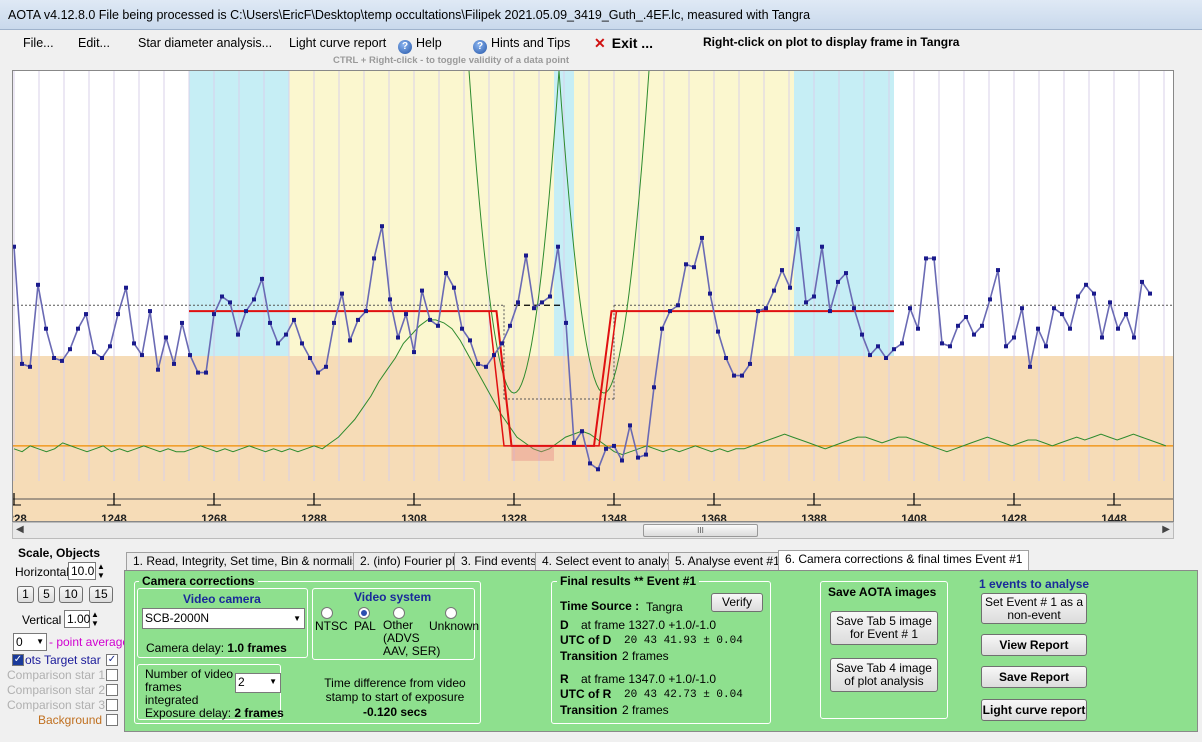 Image resolution: width=1202 pixels, height=742 pixels. Describe the element at coordinates (46, 594) in the screenshot. I see `scale-5-button: 5` at that location.